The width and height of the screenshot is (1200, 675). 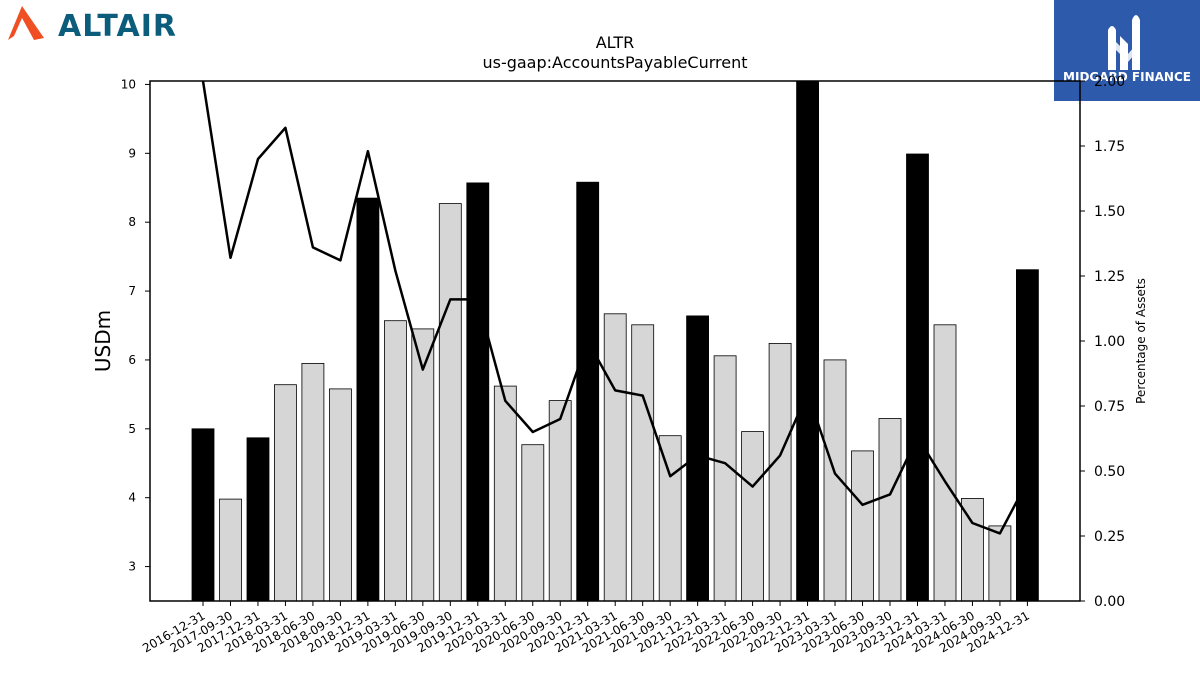 What do you see at coordinates (132, 567) in the screenshot?
I see `y-tick-label: 3` at bounding box center [132, 567].